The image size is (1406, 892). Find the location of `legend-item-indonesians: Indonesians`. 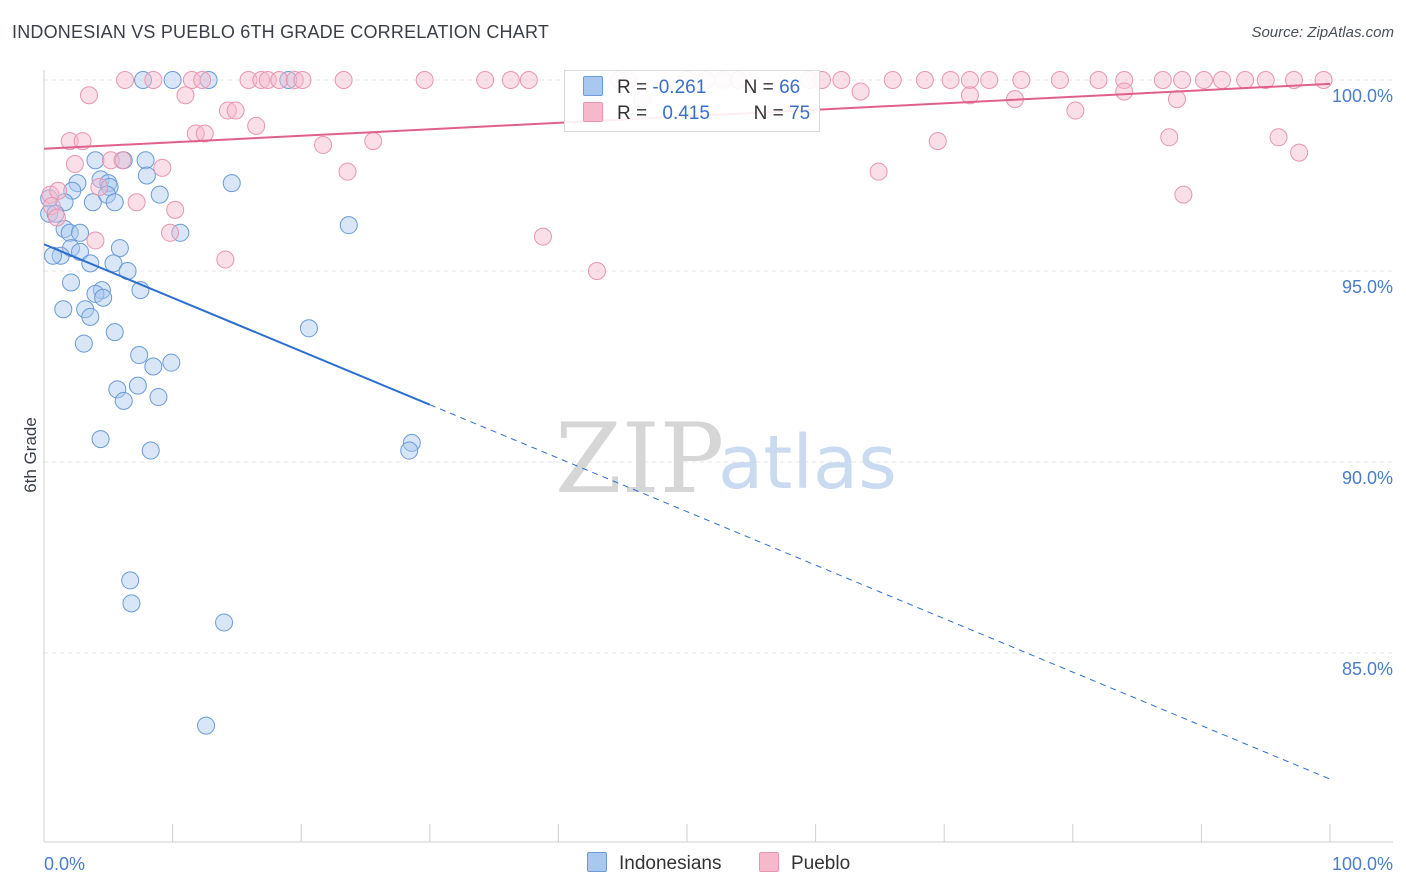

legend-item-indonesians: Indonesians is located at coordinates (654, 863).